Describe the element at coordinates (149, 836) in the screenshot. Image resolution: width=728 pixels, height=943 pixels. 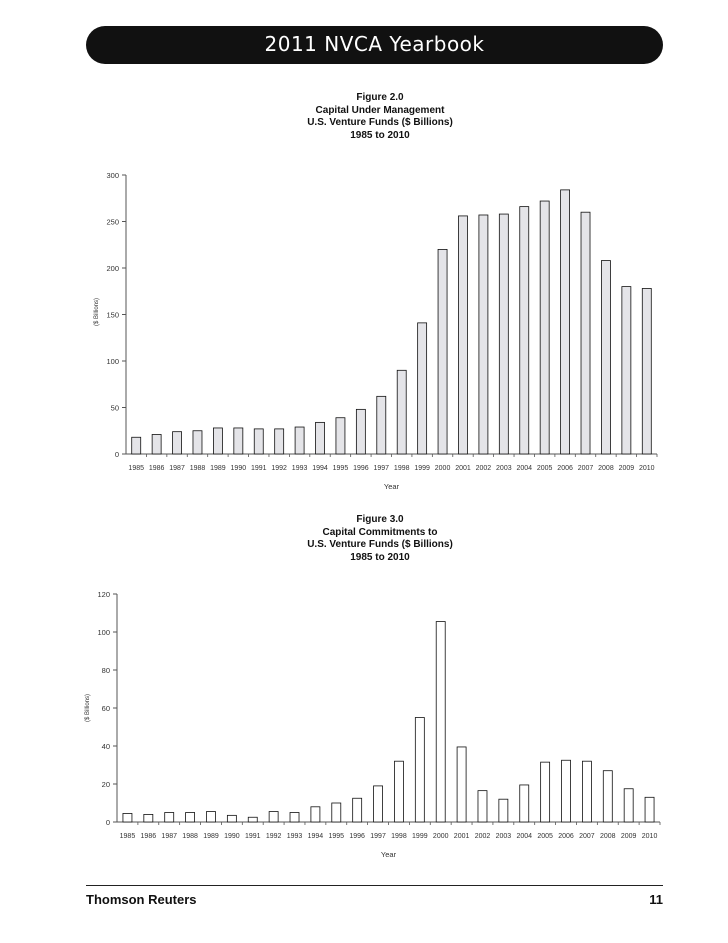
I see `x-tick-label: 1986` at that location.